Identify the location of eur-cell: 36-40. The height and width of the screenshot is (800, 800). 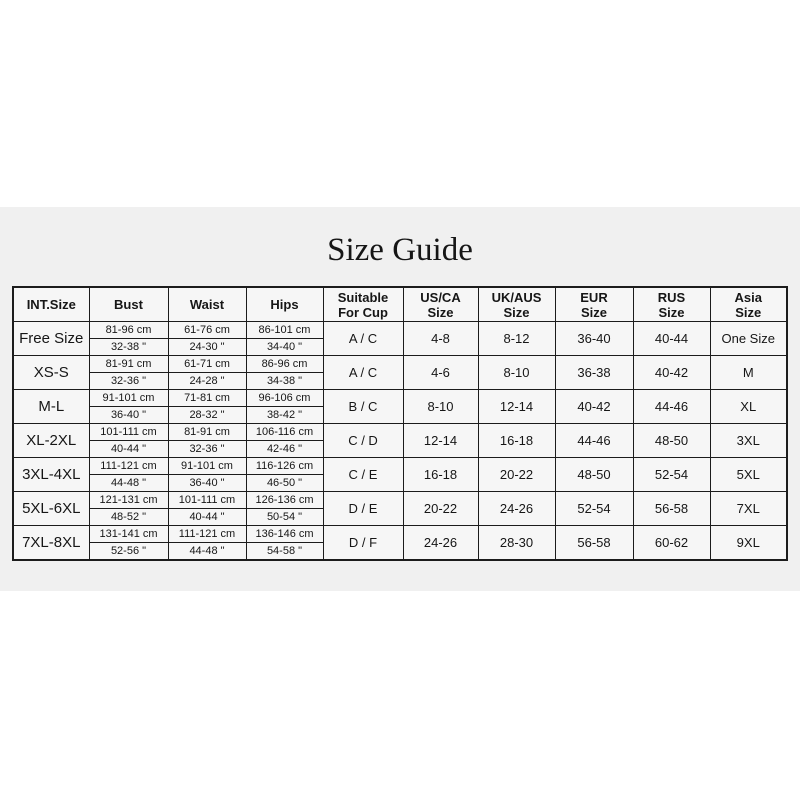
(594, 338).